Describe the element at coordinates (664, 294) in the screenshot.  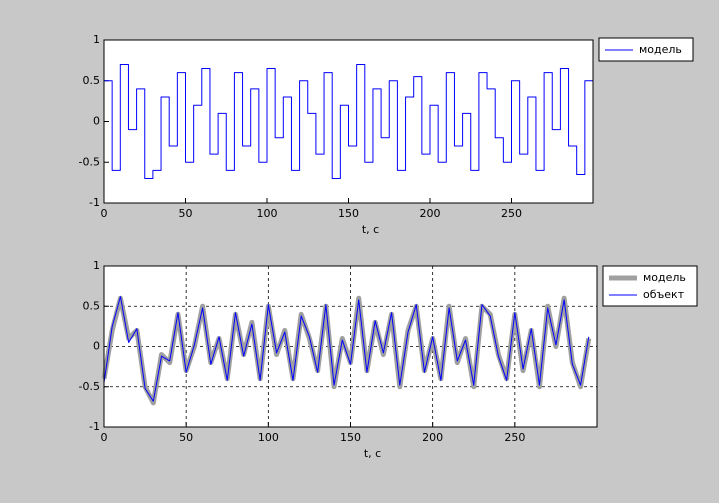
I see `legend-label: объект` at that location.